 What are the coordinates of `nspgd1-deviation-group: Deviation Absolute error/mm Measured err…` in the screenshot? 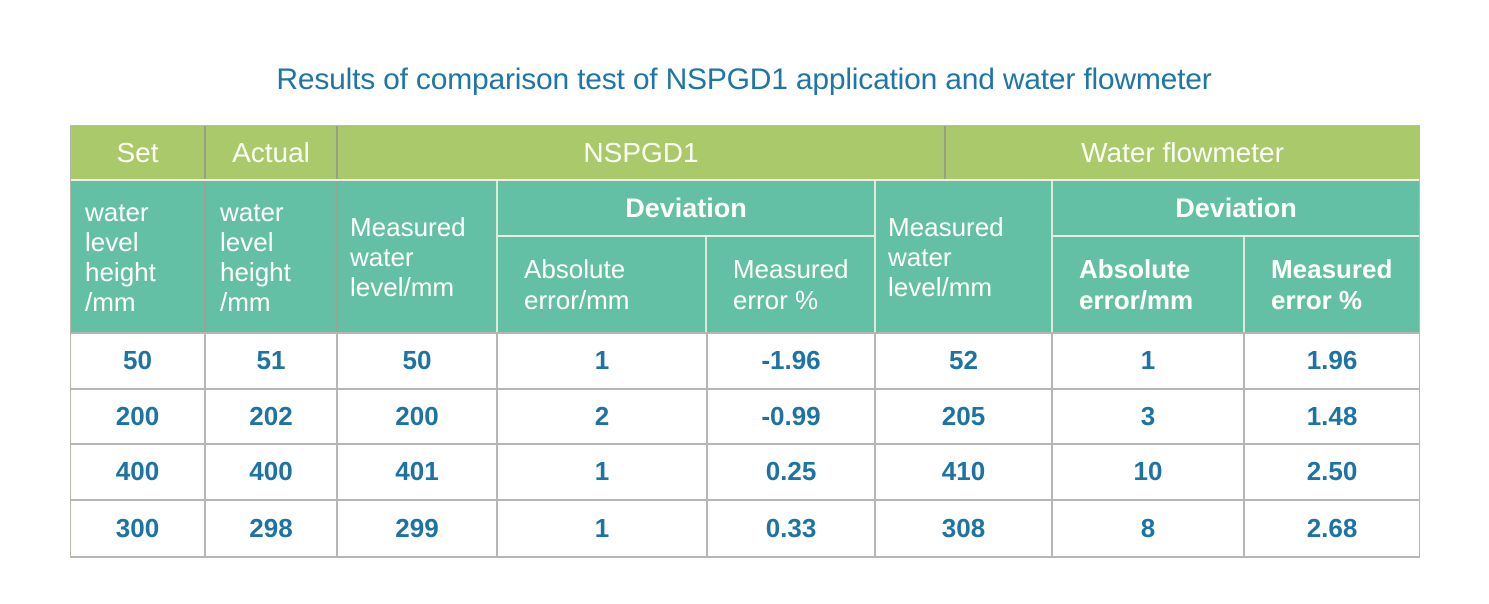 It's located at (687, 256).